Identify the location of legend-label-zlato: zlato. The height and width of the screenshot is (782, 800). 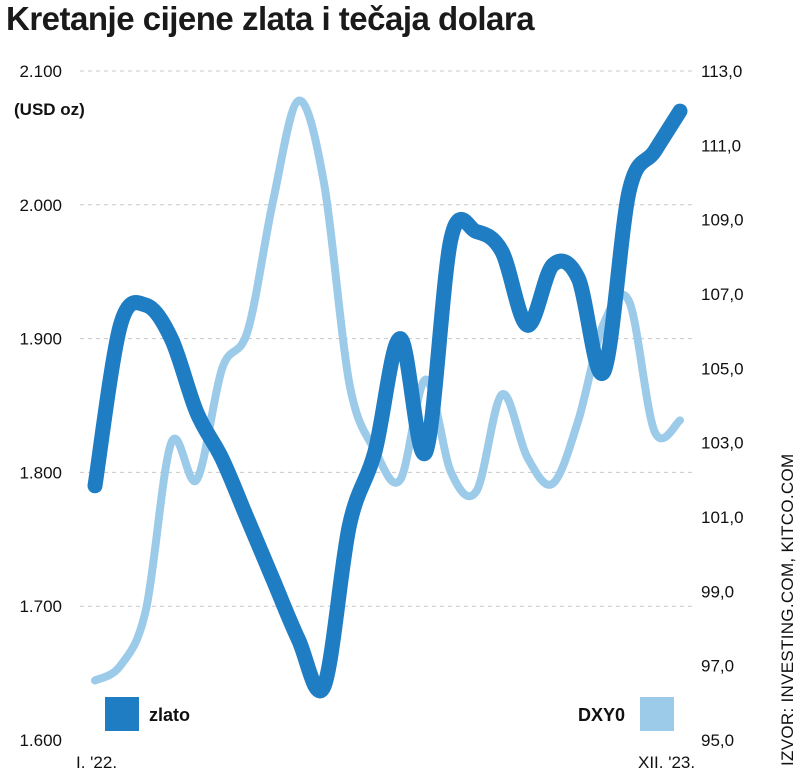
(169, 715).